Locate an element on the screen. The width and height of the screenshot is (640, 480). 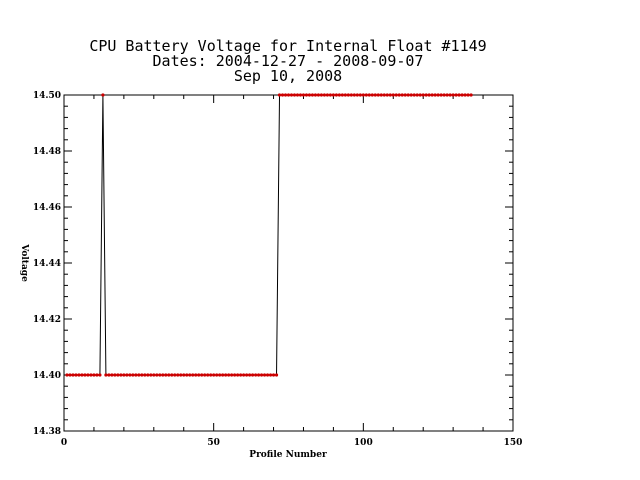
y-tick-label: 14.38 is located at coordinates (47, 432).